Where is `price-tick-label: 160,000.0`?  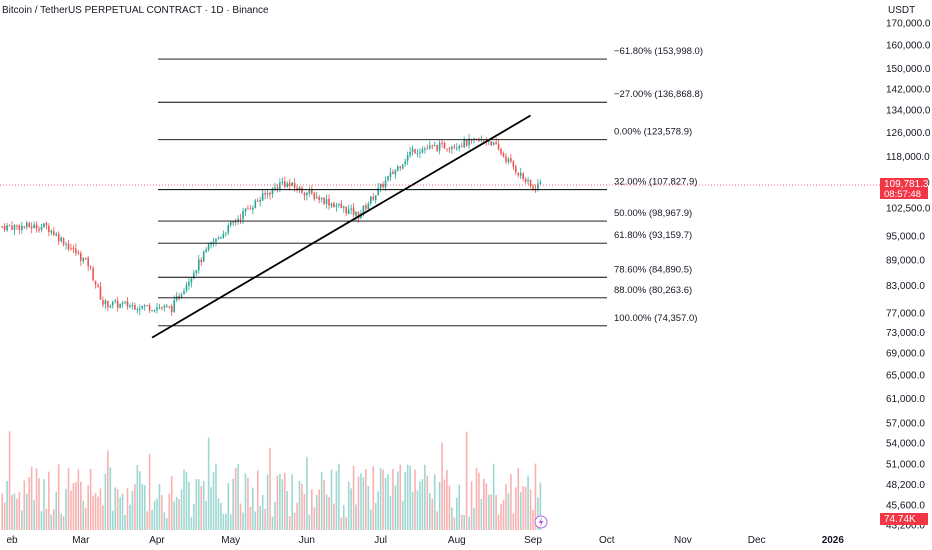 price-tick-label: 160,000.0 is located at coordinates (908, 46).